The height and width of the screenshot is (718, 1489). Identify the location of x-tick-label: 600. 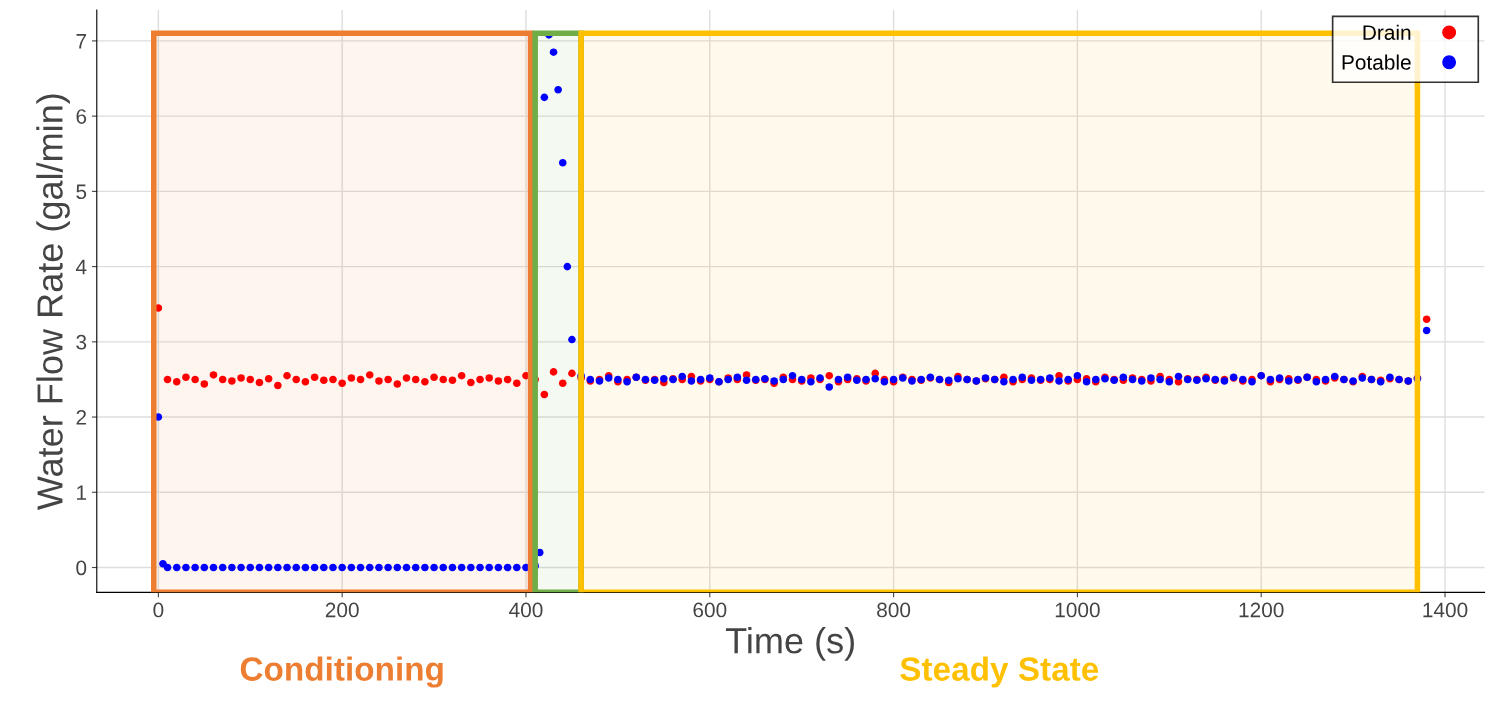
(710, 610).